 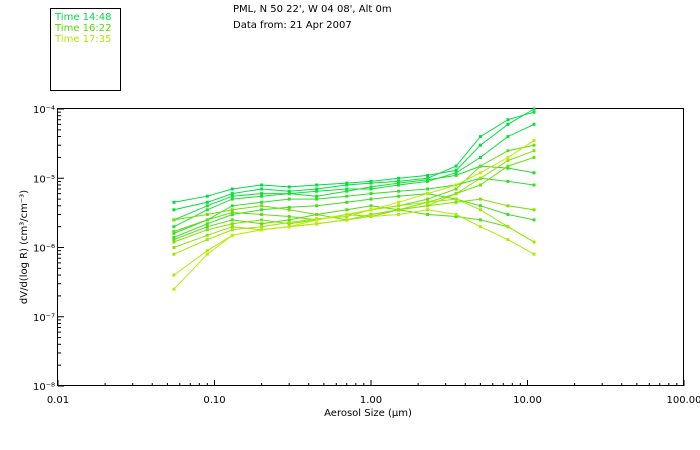 I want to click on date-header: Data from: 21 Apr 2007, so click(x=292, y=25).